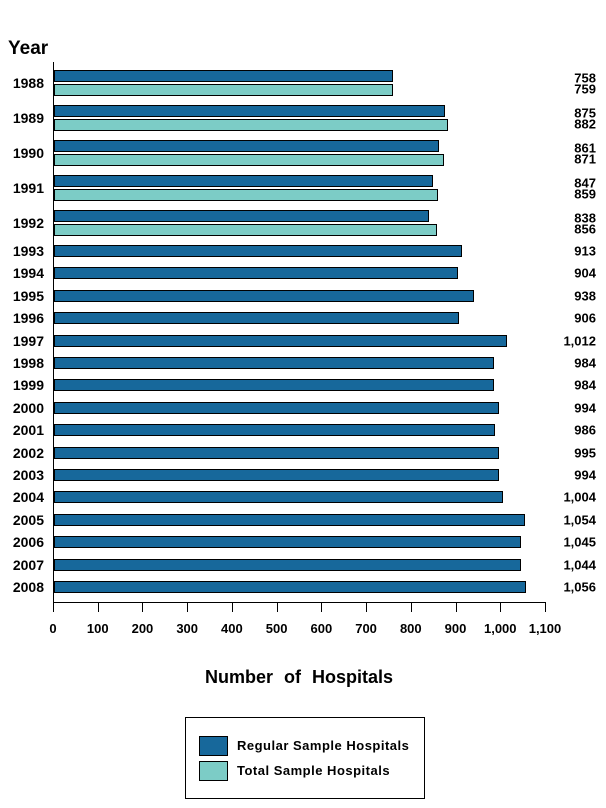 The width and height of the screenshot is (606, 808). Describe the element at coordinates (585, 228) in the screenshot. I see `value-label: 856` at that location.